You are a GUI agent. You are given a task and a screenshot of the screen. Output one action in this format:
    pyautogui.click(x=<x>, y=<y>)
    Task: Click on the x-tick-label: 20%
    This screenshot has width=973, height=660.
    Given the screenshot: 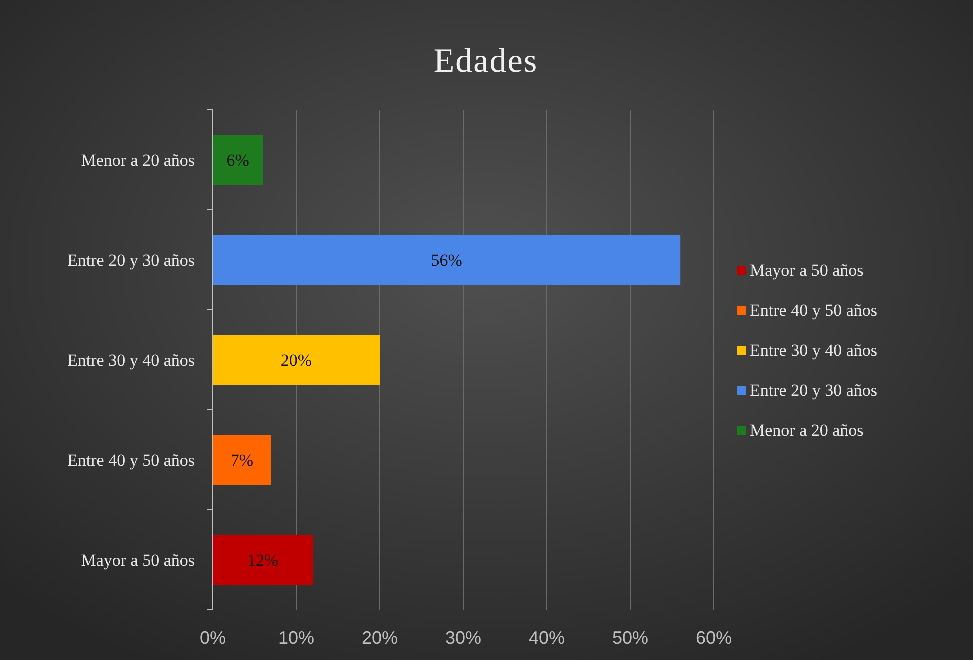 What is the action you would take?
    pyautogui.click(x=380, y=638)
    